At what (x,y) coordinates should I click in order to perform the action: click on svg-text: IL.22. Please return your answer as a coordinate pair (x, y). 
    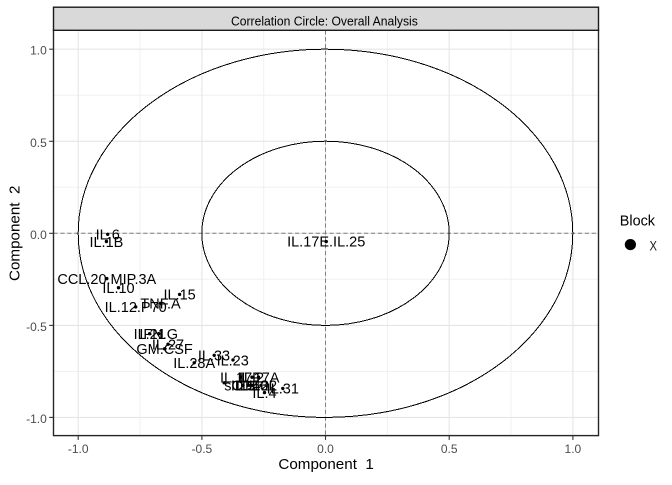
    Looking at the image, I should click on (261, 387).